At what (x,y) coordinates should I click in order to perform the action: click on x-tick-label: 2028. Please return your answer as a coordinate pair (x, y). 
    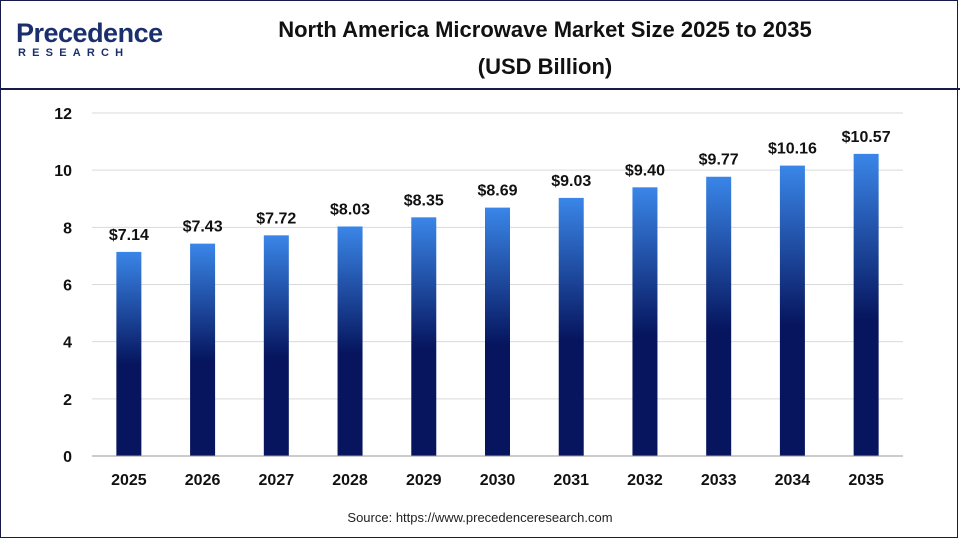
    Looking at the image, I should click on (350, 480).